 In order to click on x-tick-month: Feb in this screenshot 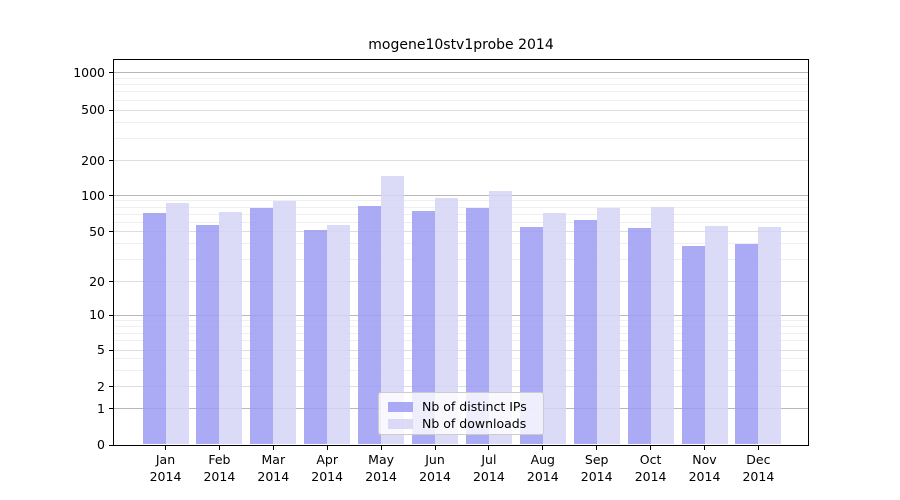, I will do `click(219, 459)`.